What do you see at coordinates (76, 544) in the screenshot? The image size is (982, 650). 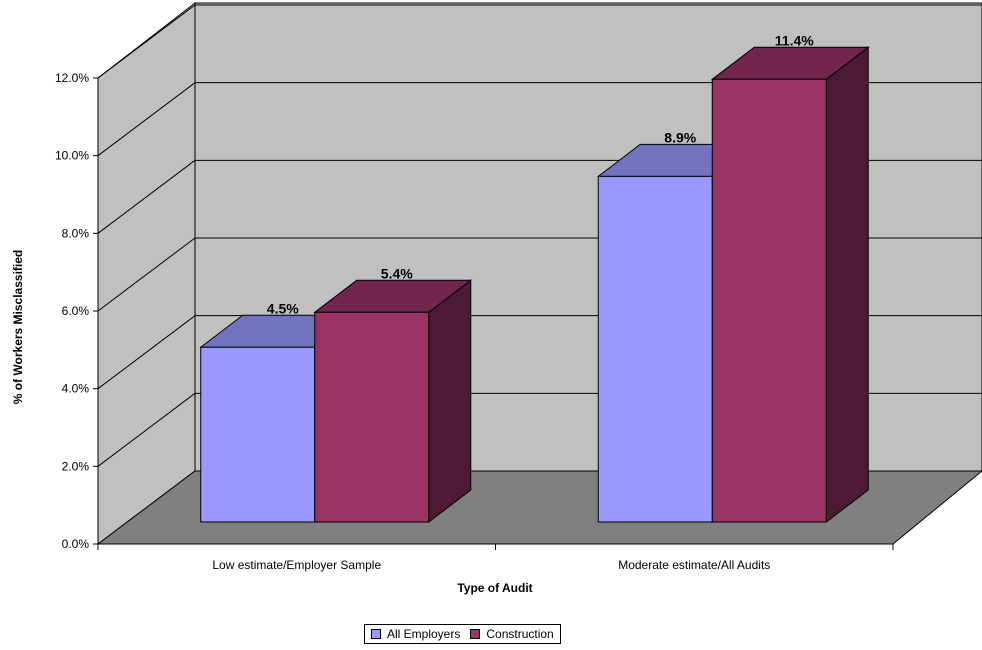 I see `y-tick-label: 0.0%` at bounding box center [76, 544].